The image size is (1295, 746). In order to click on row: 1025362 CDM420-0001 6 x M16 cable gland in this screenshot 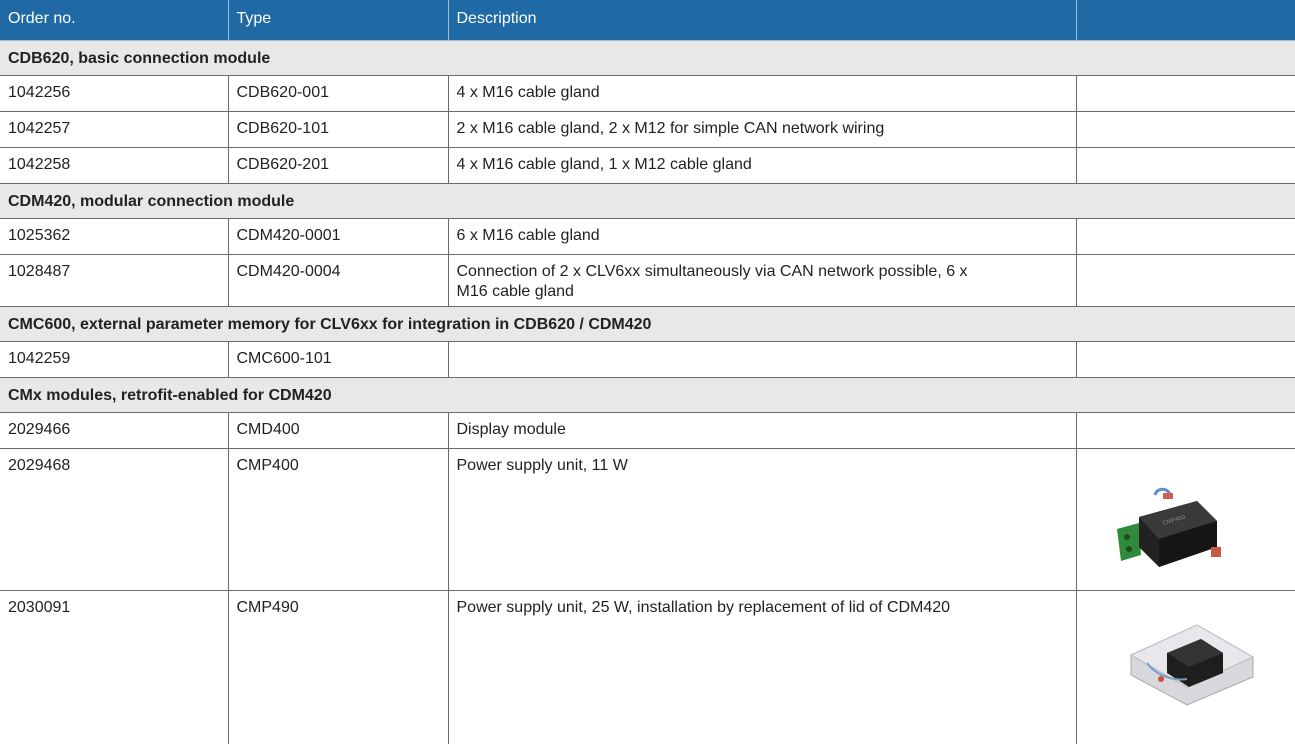, I will do `click(647, 236)`.